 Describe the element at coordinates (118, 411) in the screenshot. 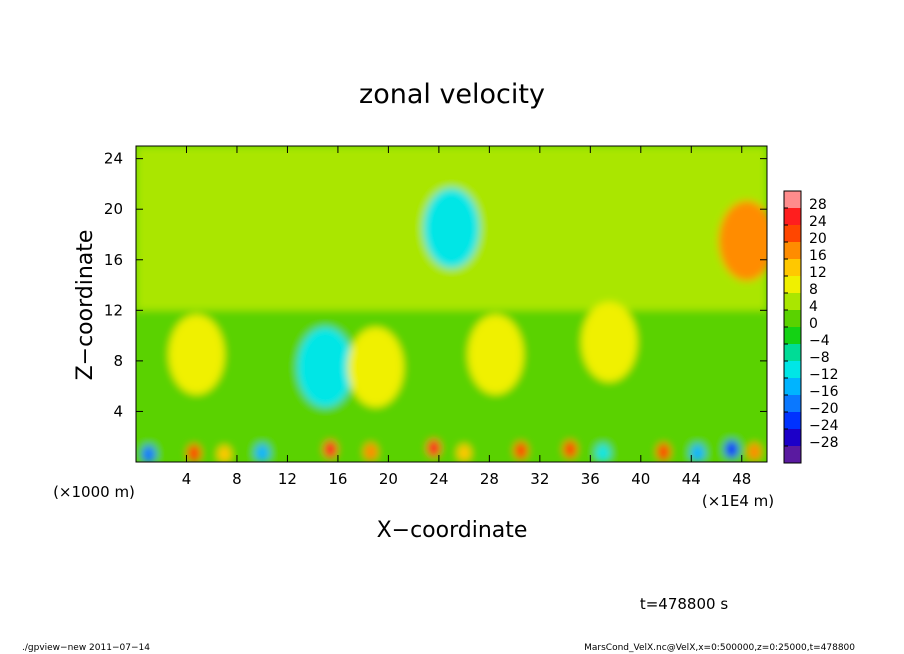

I see `y-tick-label: 4` at that location.